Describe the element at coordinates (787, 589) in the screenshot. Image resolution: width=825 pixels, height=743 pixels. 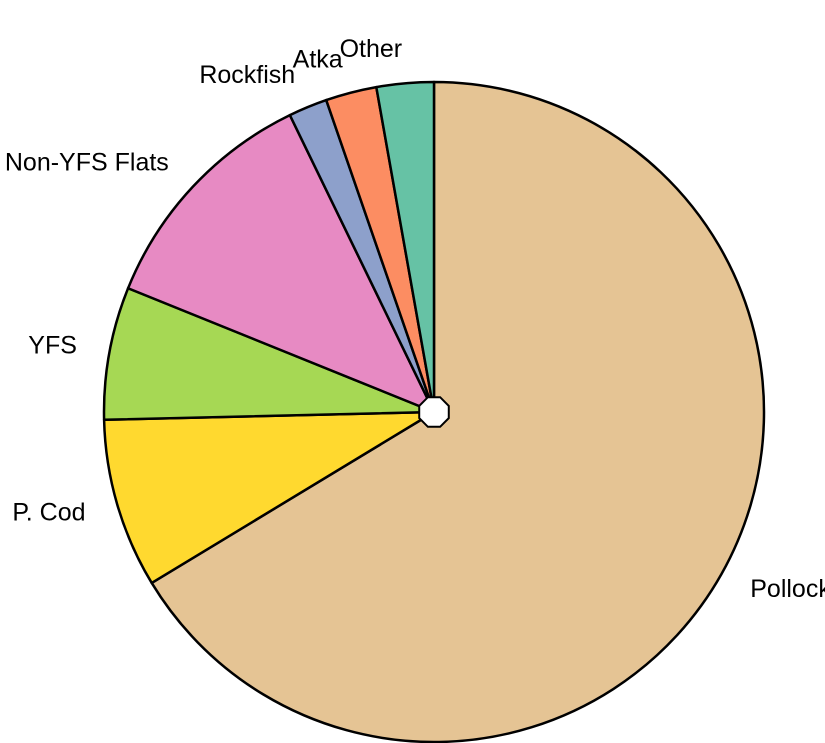
I see `slice-label: Pollock` at that location.